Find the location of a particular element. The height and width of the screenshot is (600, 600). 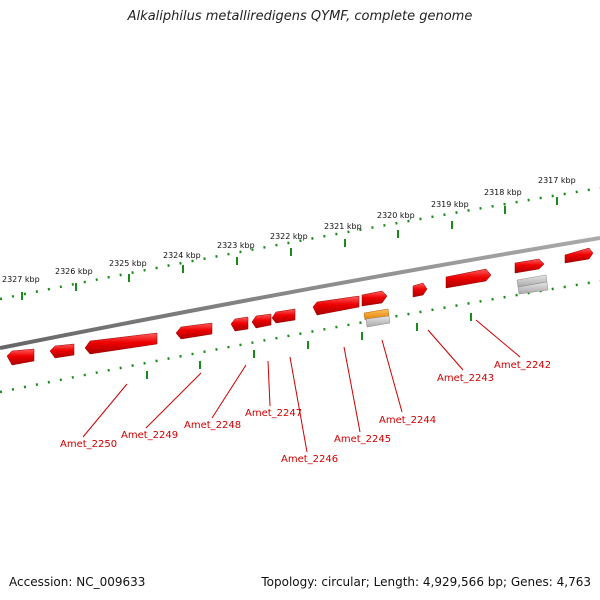

gene-label: Amet_2248 is located at coordinates (212, 425).